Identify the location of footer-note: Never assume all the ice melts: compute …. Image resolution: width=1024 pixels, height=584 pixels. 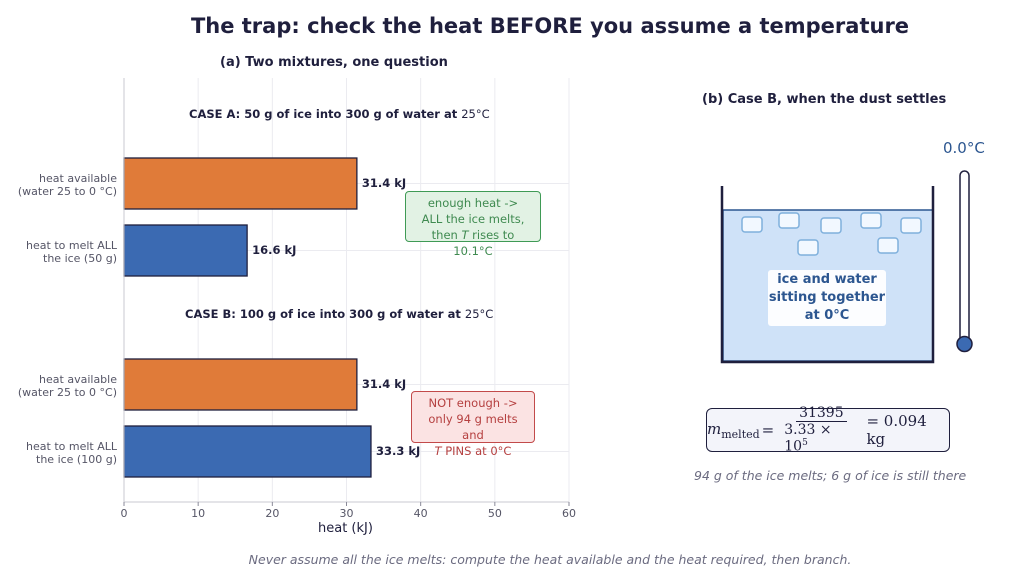
(550, 559).